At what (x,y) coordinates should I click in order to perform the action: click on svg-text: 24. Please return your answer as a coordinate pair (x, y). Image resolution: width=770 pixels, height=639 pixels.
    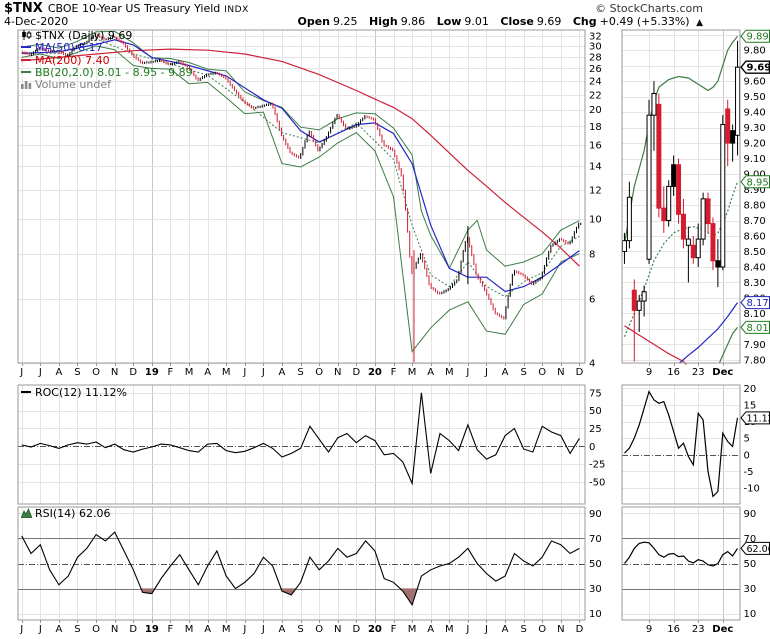
    Looking at the image, I should click on (595, 82).